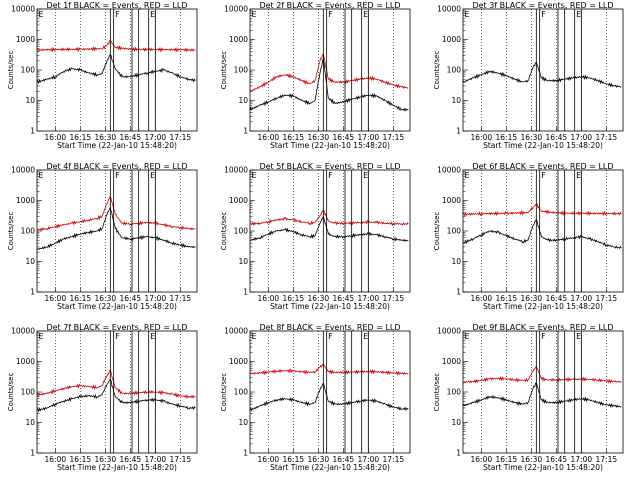 The height and width of the screenshot is (480, 640). I want to click on panel-title: Det 9f BLACK = Events, RED = LLD, so click(542, 327).